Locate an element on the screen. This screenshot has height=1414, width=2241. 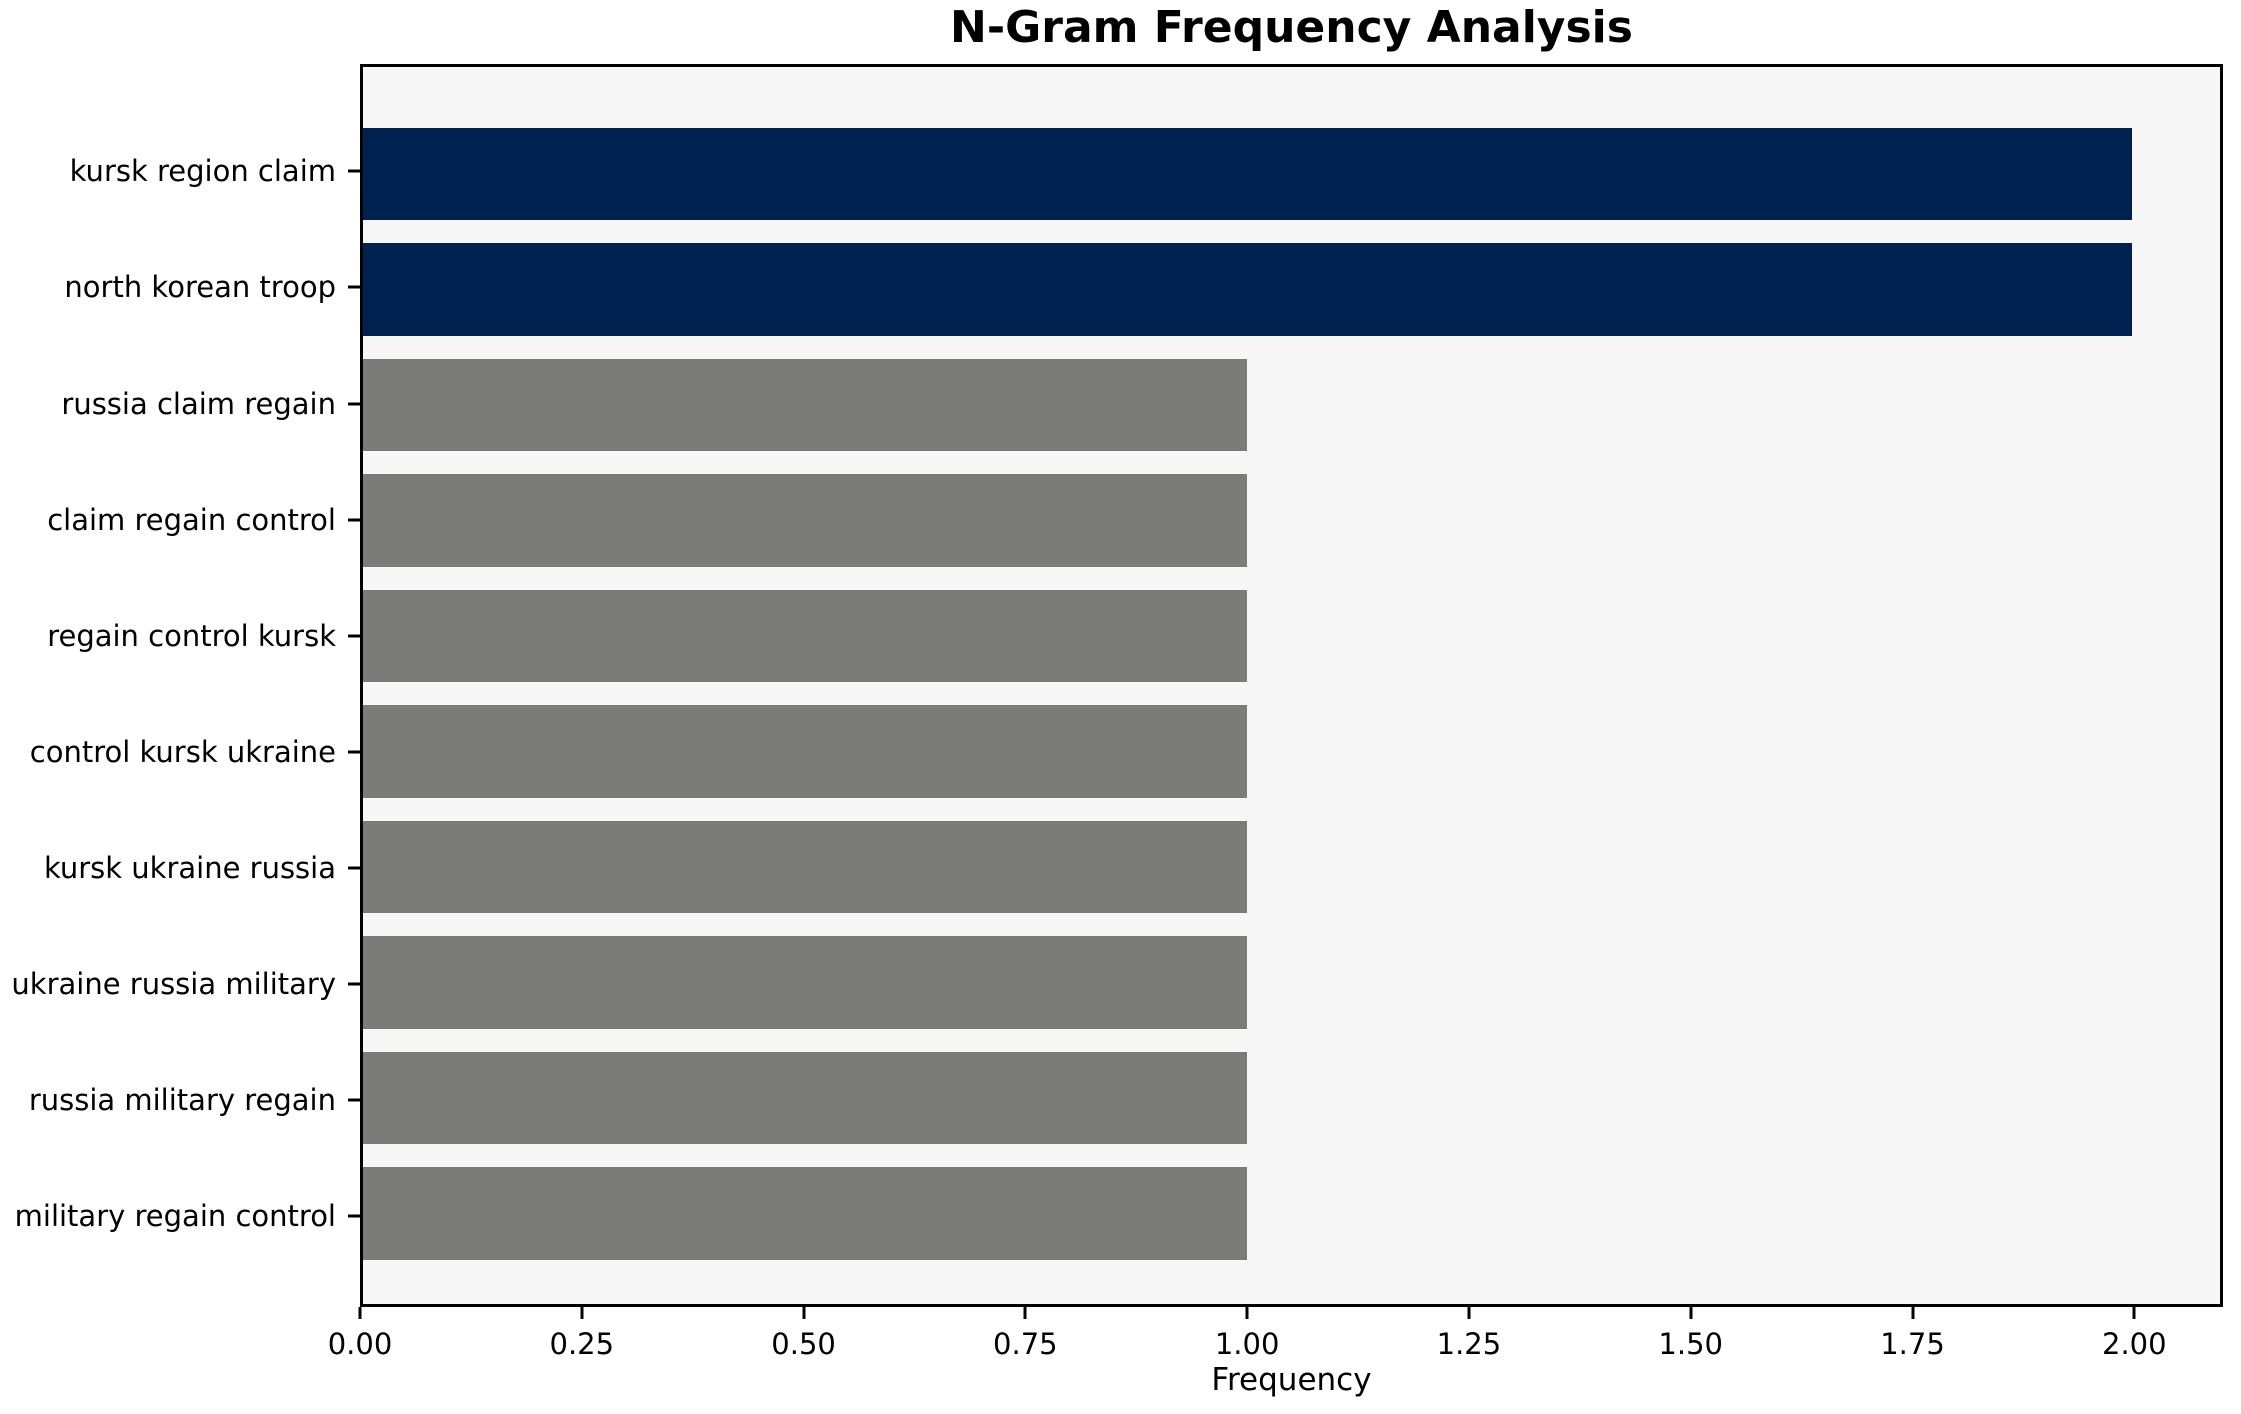
x-tick-label: 0.50 is located at coordinates (803, 1344).